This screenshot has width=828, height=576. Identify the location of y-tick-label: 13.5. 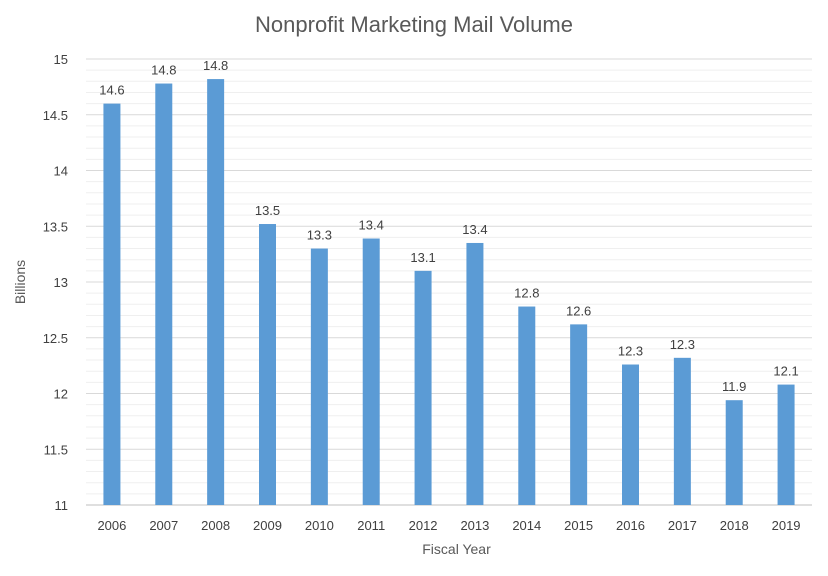
(55, 226).